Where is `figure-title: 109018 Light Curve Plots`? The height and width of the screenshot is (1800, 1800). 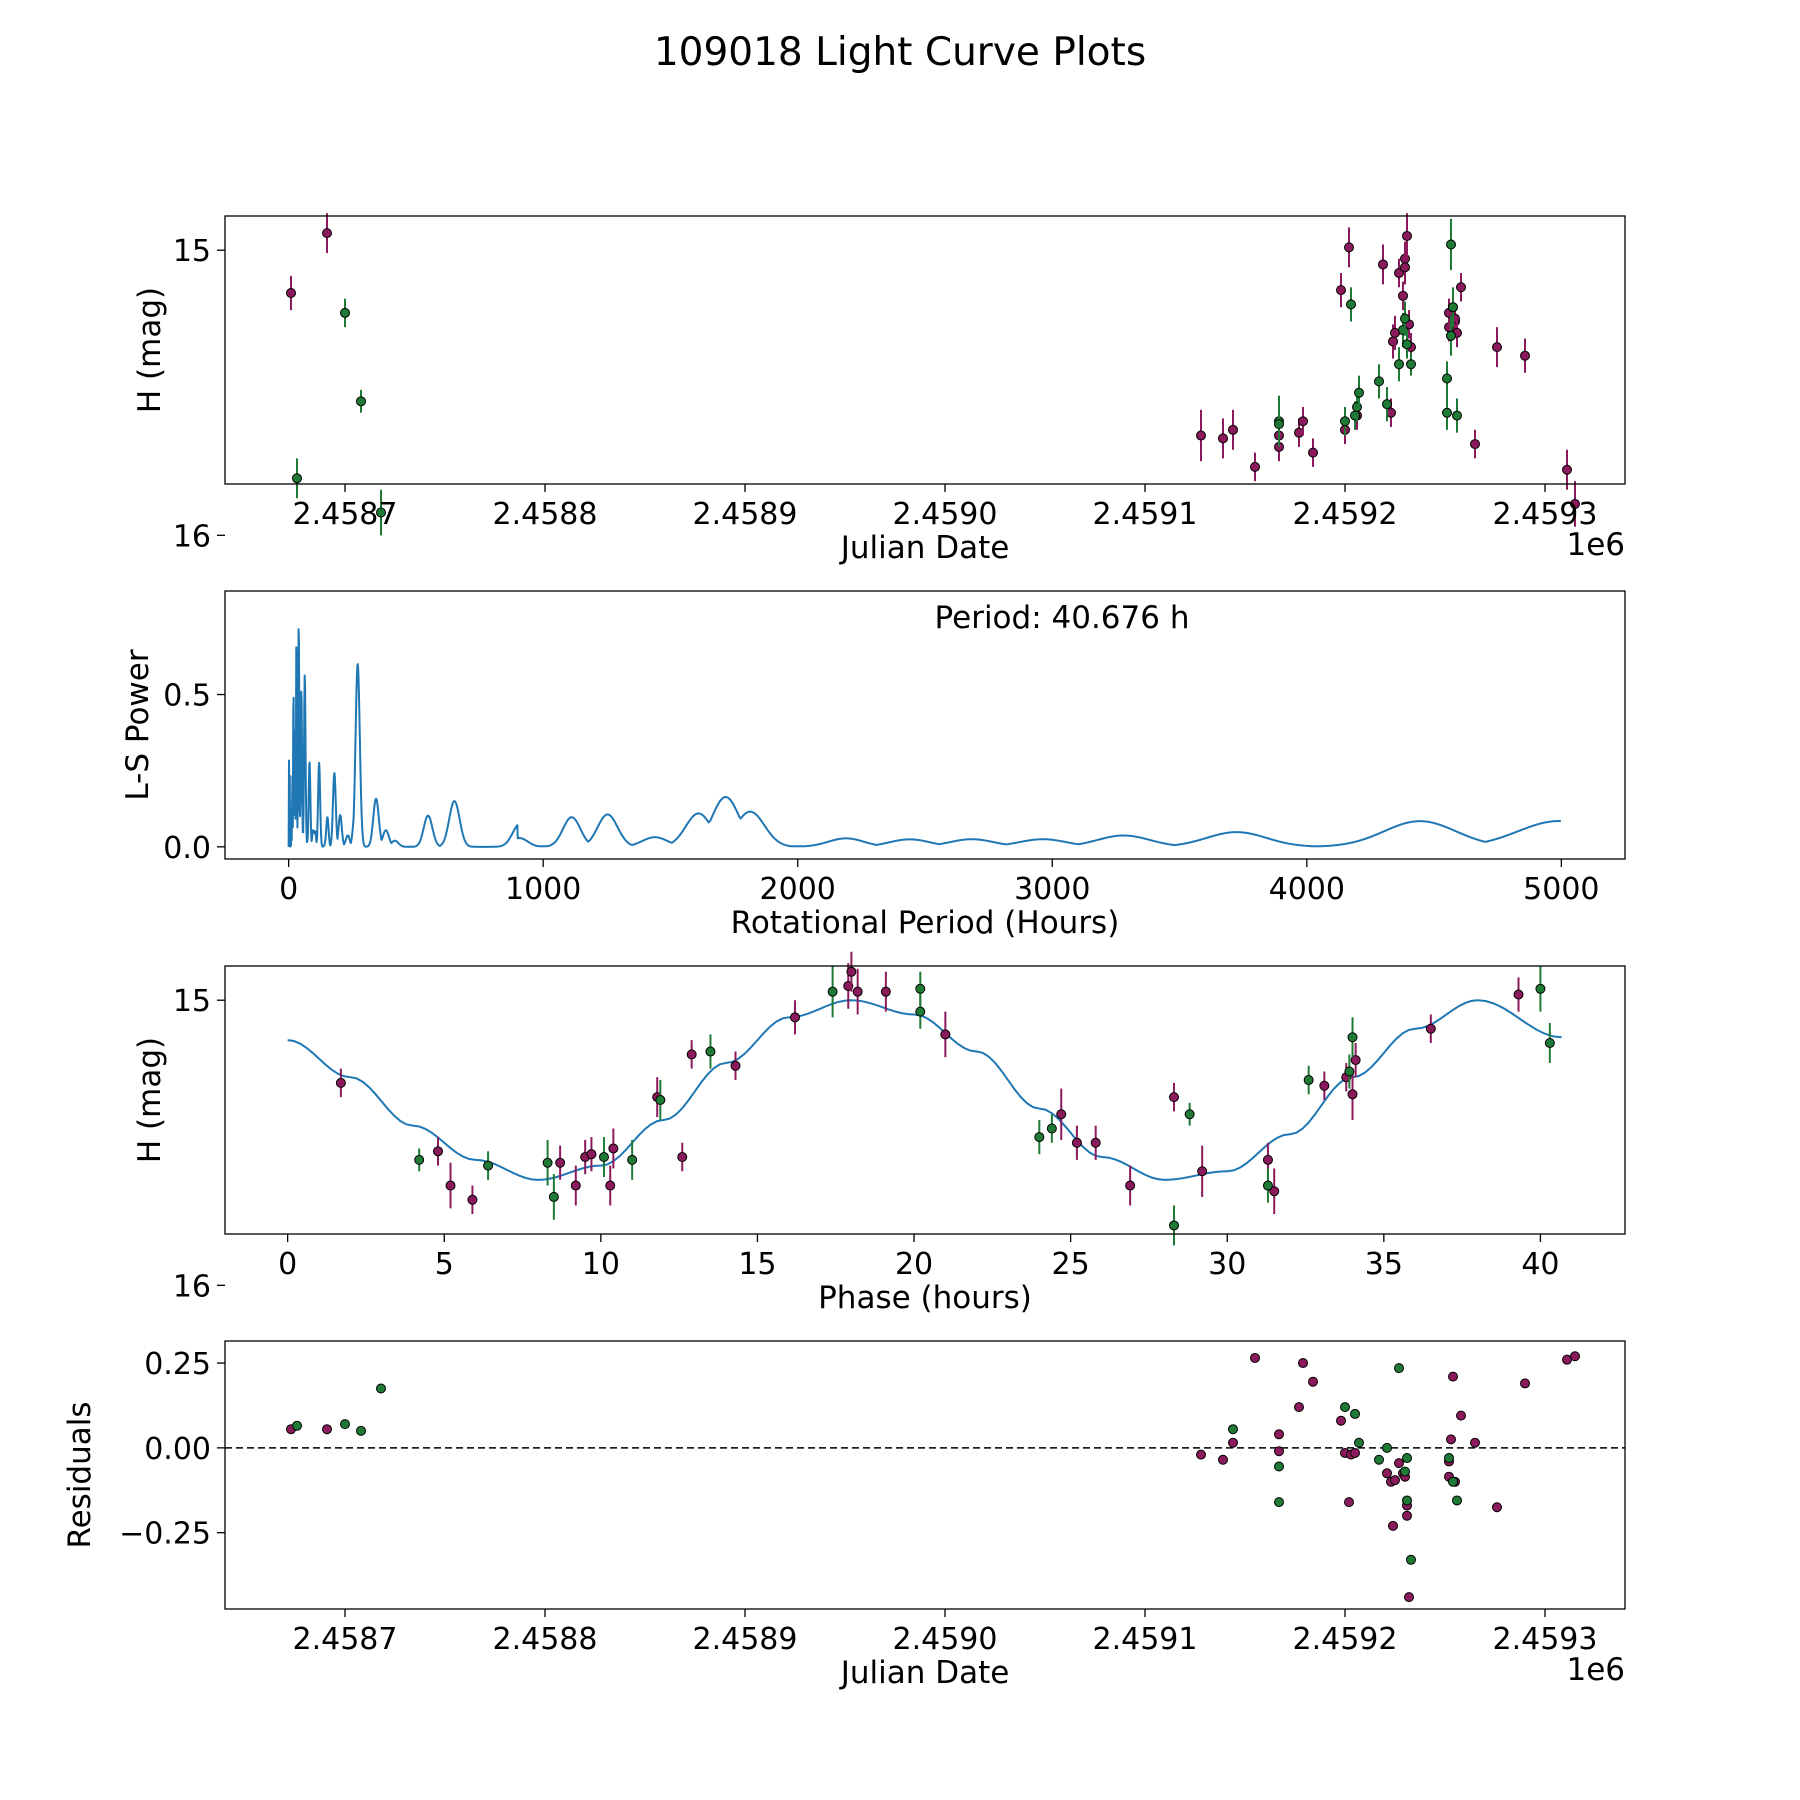
figure-title: 109018 Light Curve Plots is located at coordinates (900, 52).